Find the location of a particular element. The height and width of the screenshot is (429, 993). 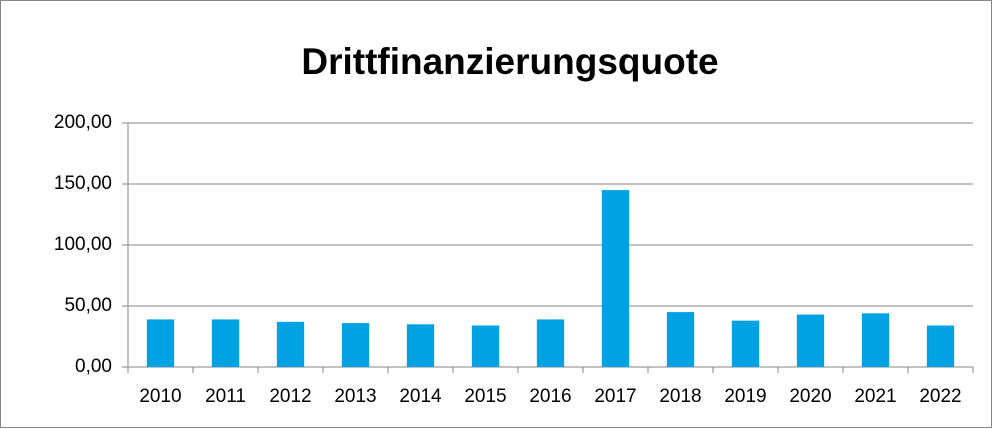

y-tick-label: 50,00 is located at coordinates (88, 305).